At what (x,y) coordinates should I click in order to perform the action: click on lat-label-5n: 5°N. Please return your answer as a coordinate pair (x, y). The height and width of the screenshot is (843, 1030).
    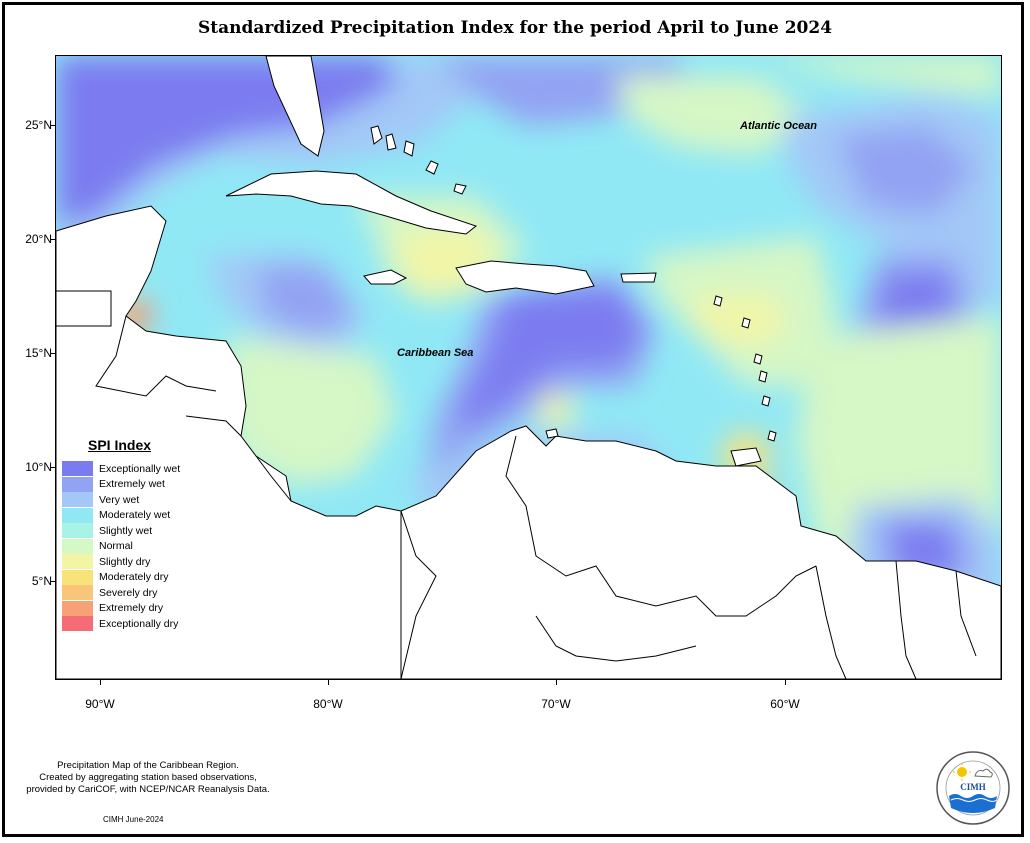
    Looking at the image, I should click on (41, 581).